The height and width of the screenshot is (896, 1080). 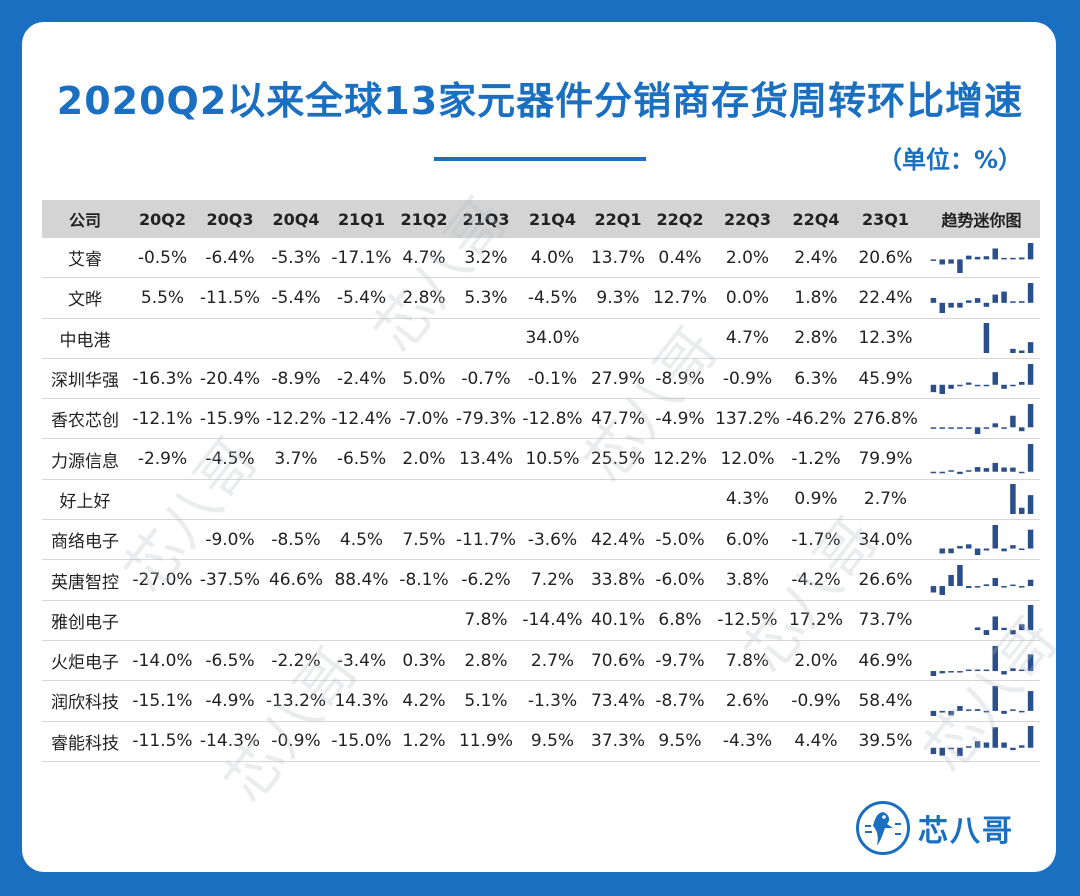 I want to click on value-cell: -3.4%, so click(x=361, y=661).